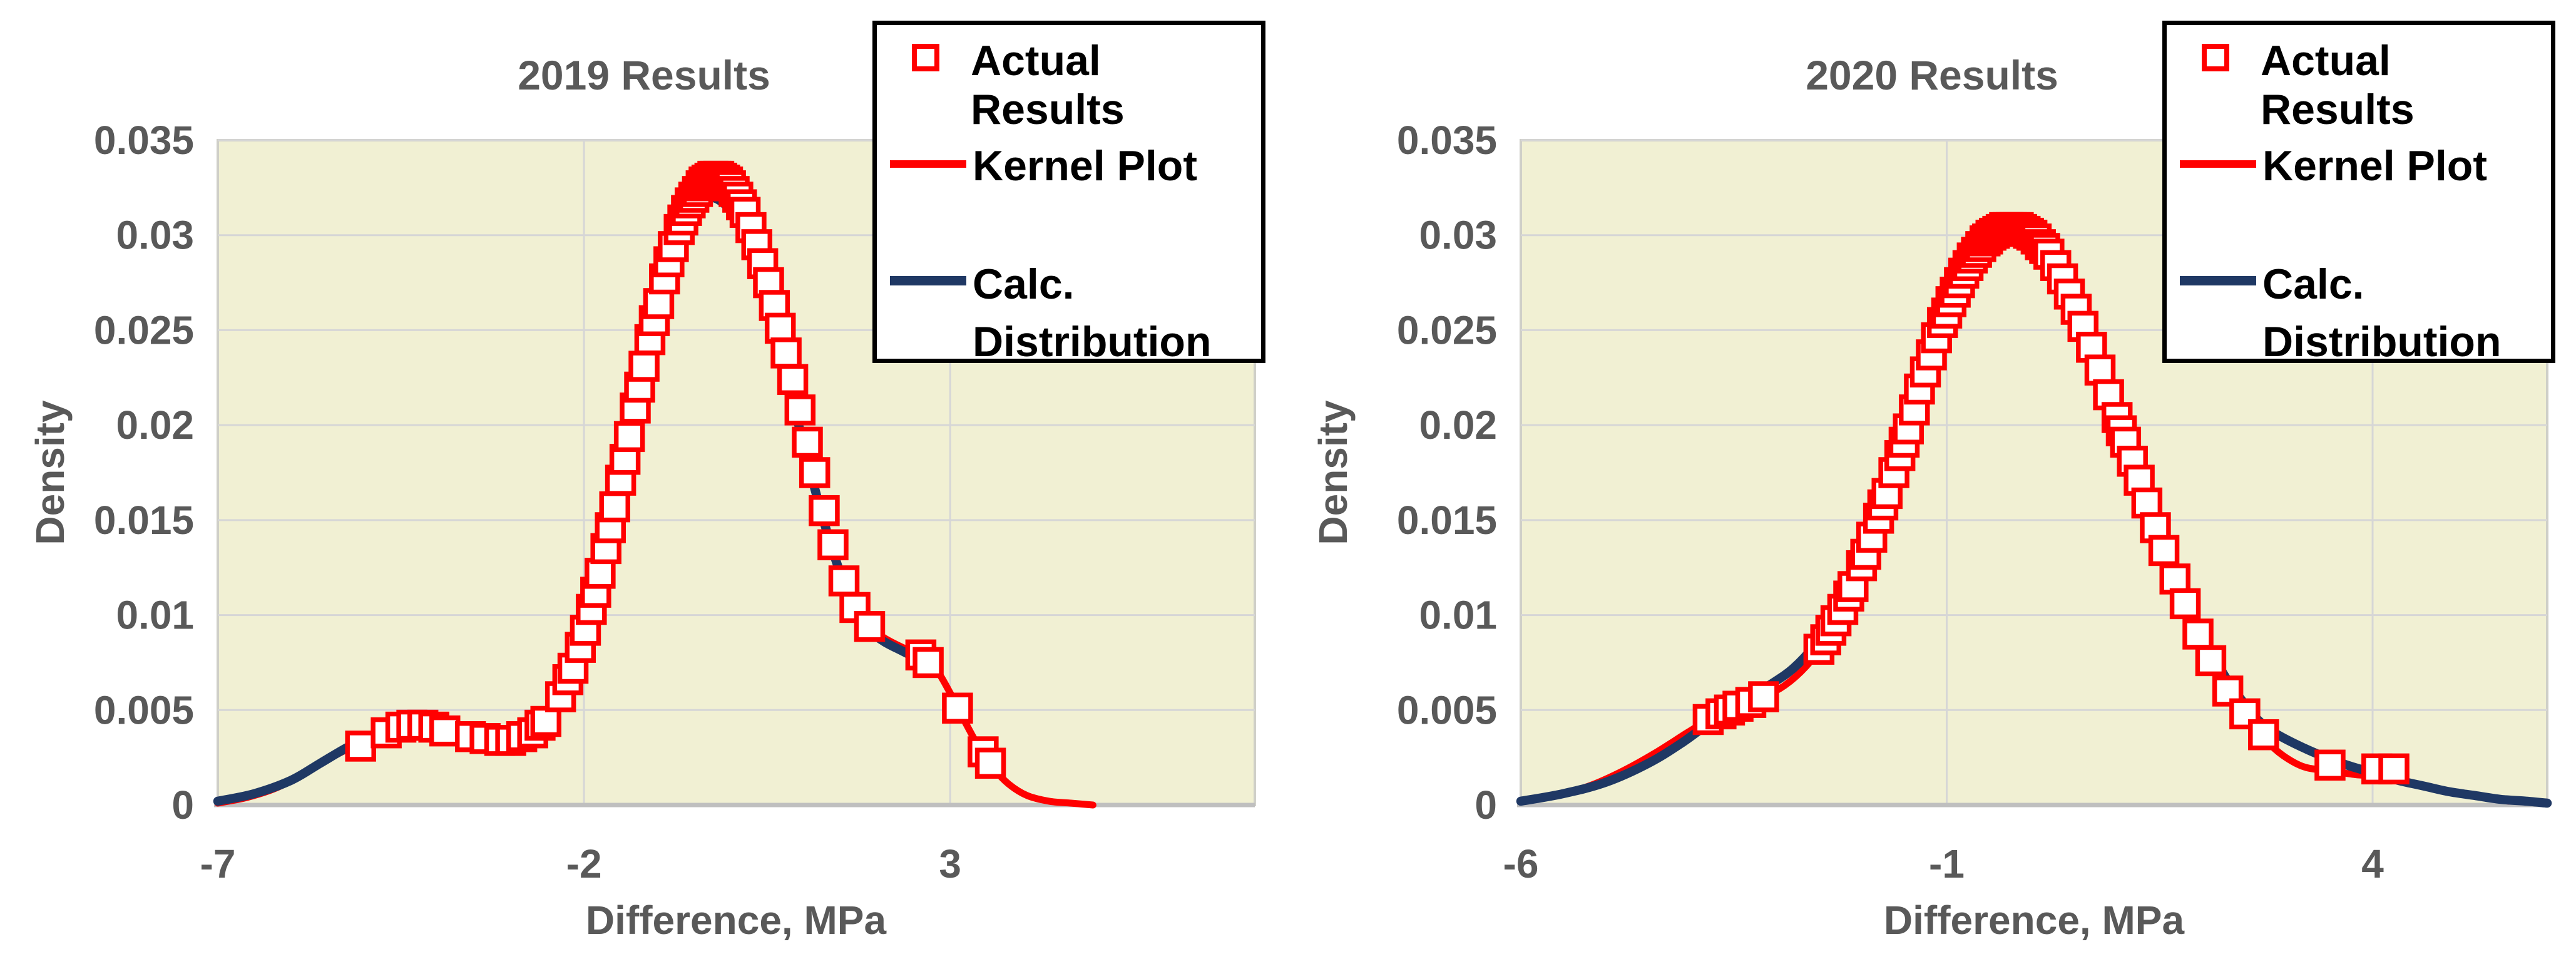 The height and width of the screenshot is (959, 2576). I want to click on x-tick-label: -6, so click(1521, 863).